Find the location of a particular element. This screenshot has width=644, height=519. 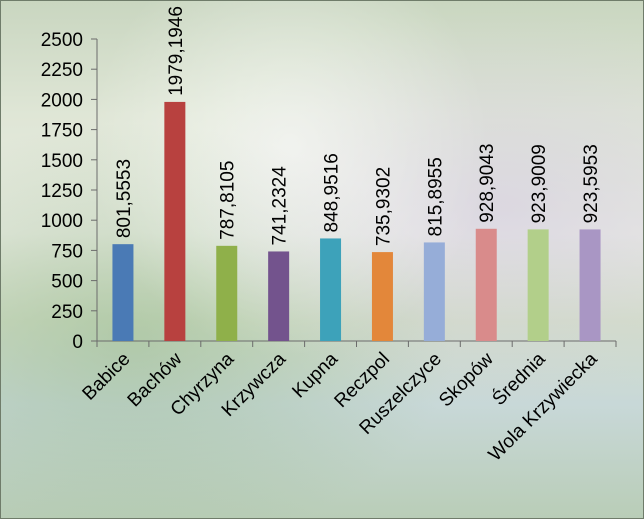

y-tick-label: 1000 is located at coordinates (62, 221).